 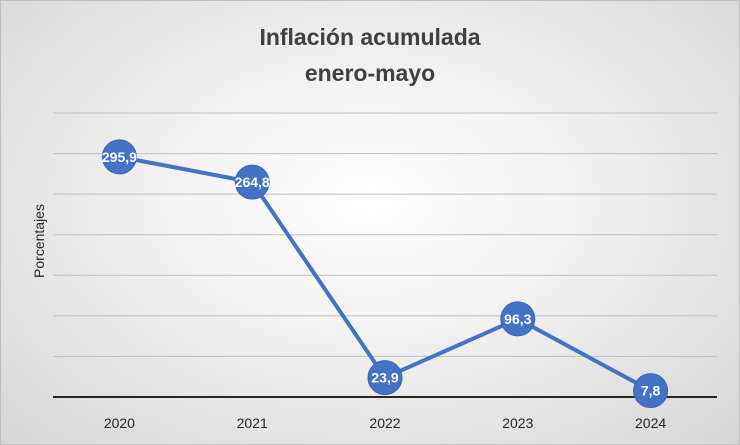 I want to click on data-point-2021, so click(x=252, y=182).